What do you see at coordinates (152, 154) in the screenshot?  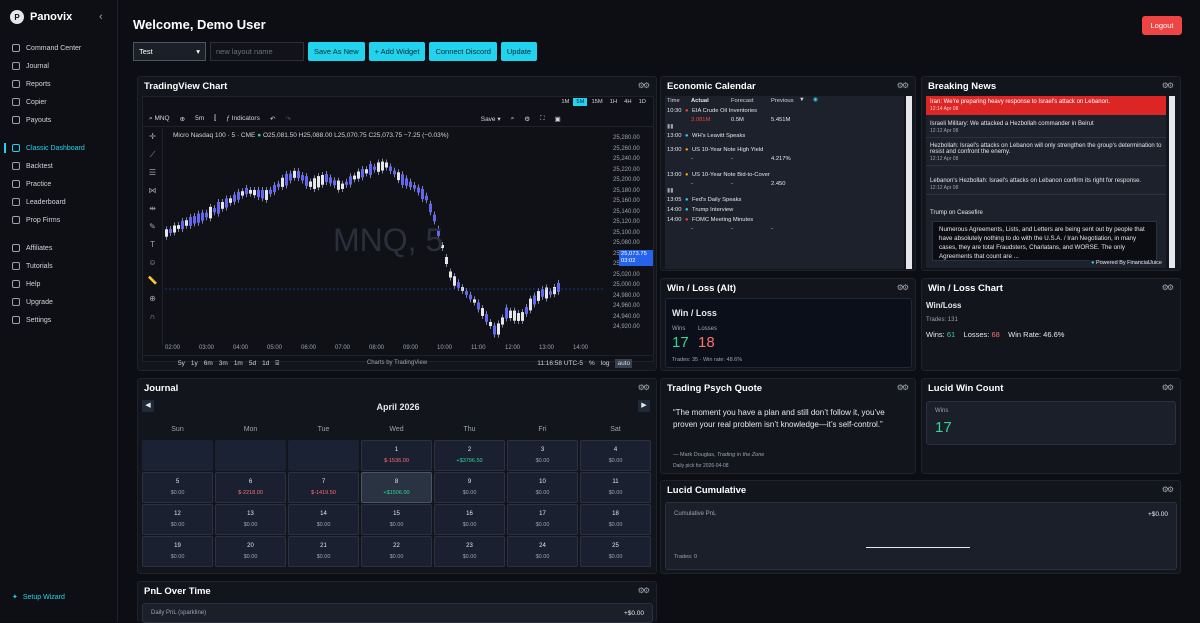 I see `trendline-icon: ⟋` at bounding box center [152, 154].